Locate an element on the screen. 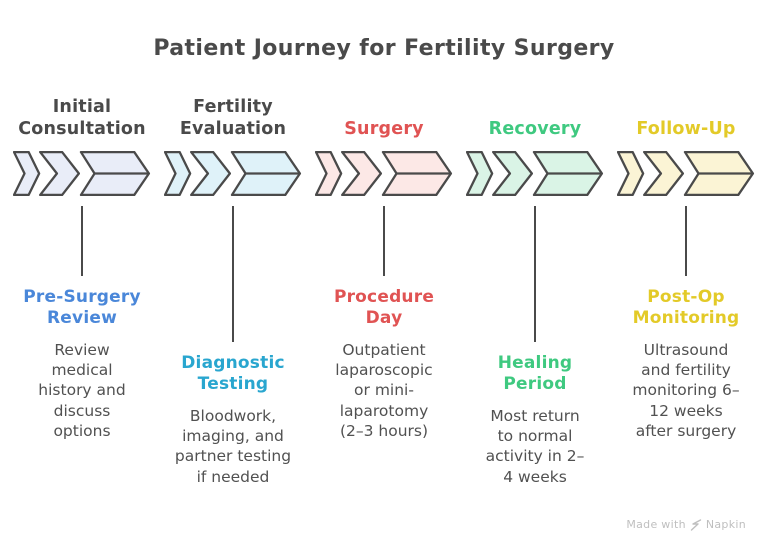  stage-title: Surgery is located at coordinates (384, 128).